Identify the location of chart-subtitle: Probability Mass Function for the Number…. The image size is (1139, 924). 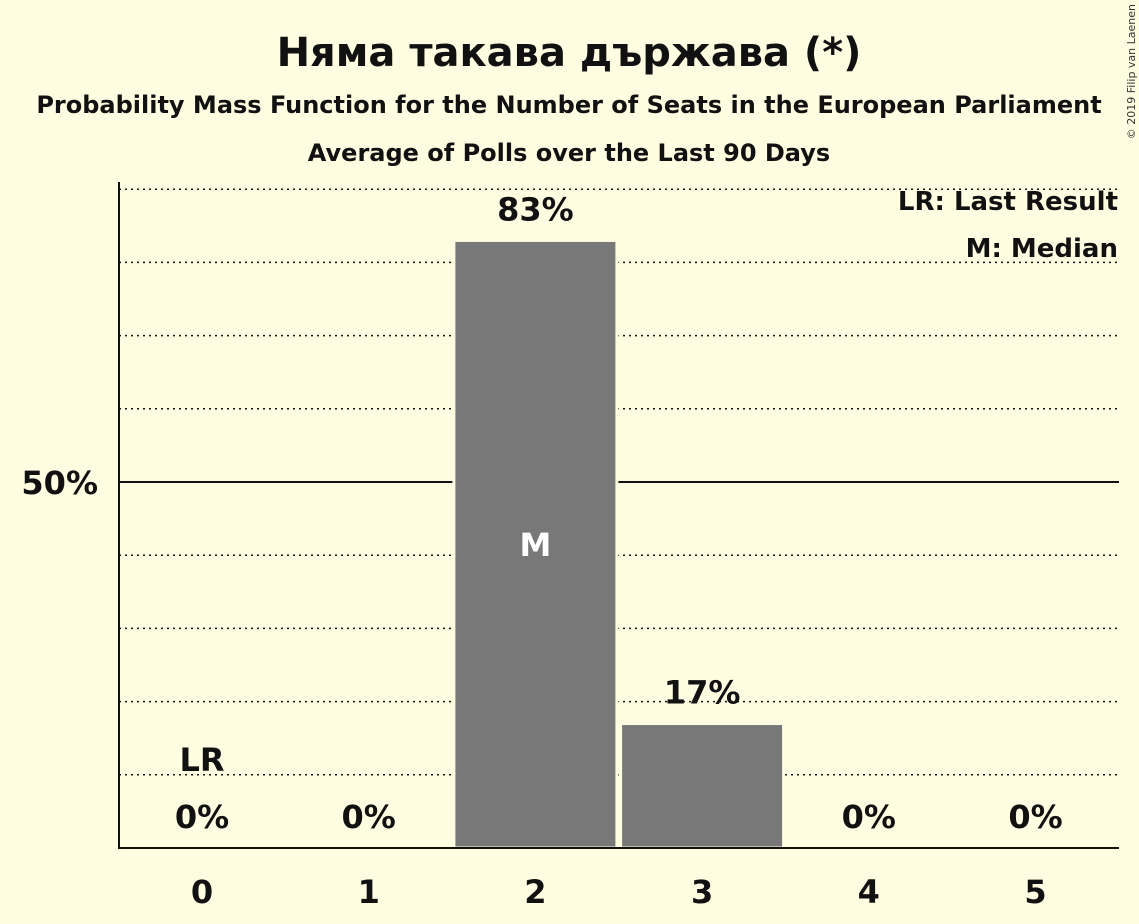
(568, 105).